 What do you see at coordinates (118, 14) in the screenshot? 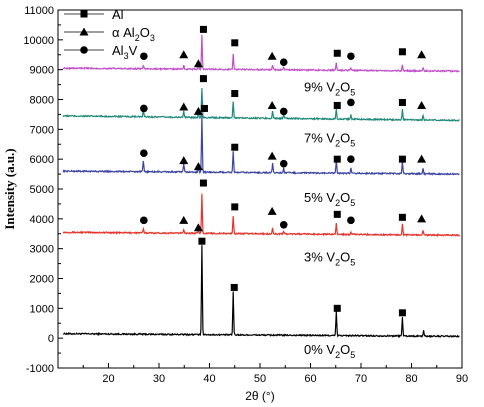
I see `legend-label: Al` at bounding box center [118, 14].